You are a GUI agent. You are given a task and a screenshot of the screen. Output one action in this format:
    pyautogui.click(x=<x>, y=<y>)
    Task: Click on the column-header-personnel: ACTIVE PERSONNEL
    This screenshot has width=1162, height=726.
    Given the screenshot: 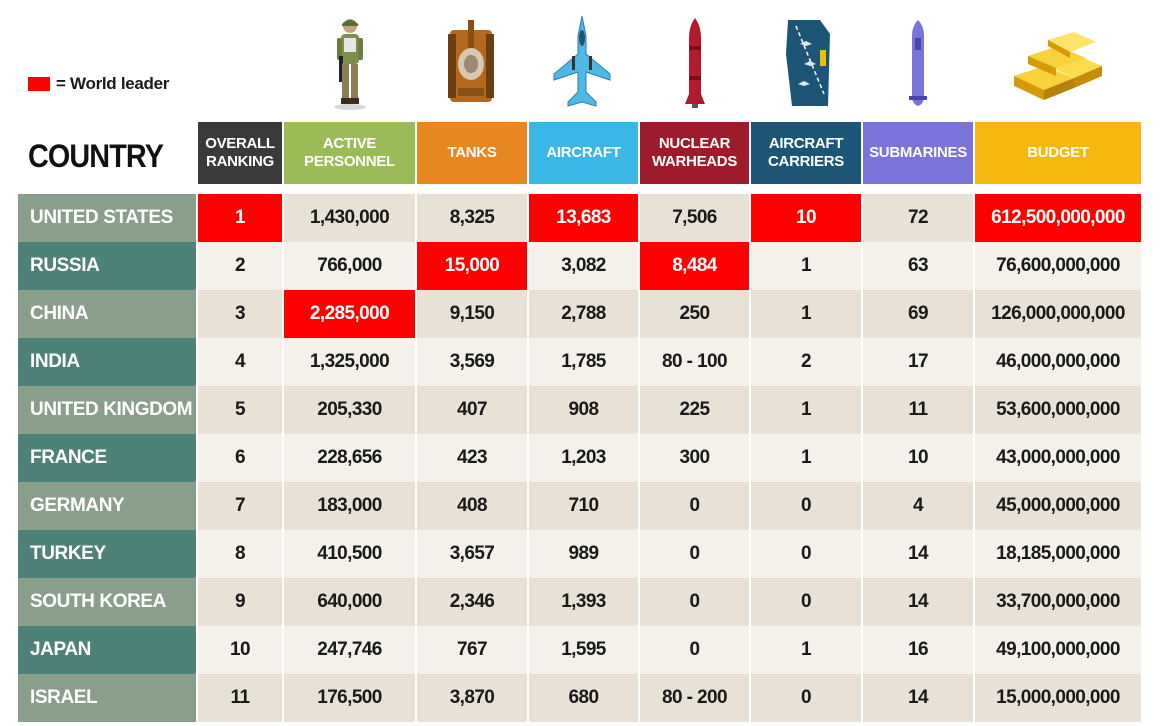 What is the action you would take?
    pyautogui.click(x=349, y=153)
    